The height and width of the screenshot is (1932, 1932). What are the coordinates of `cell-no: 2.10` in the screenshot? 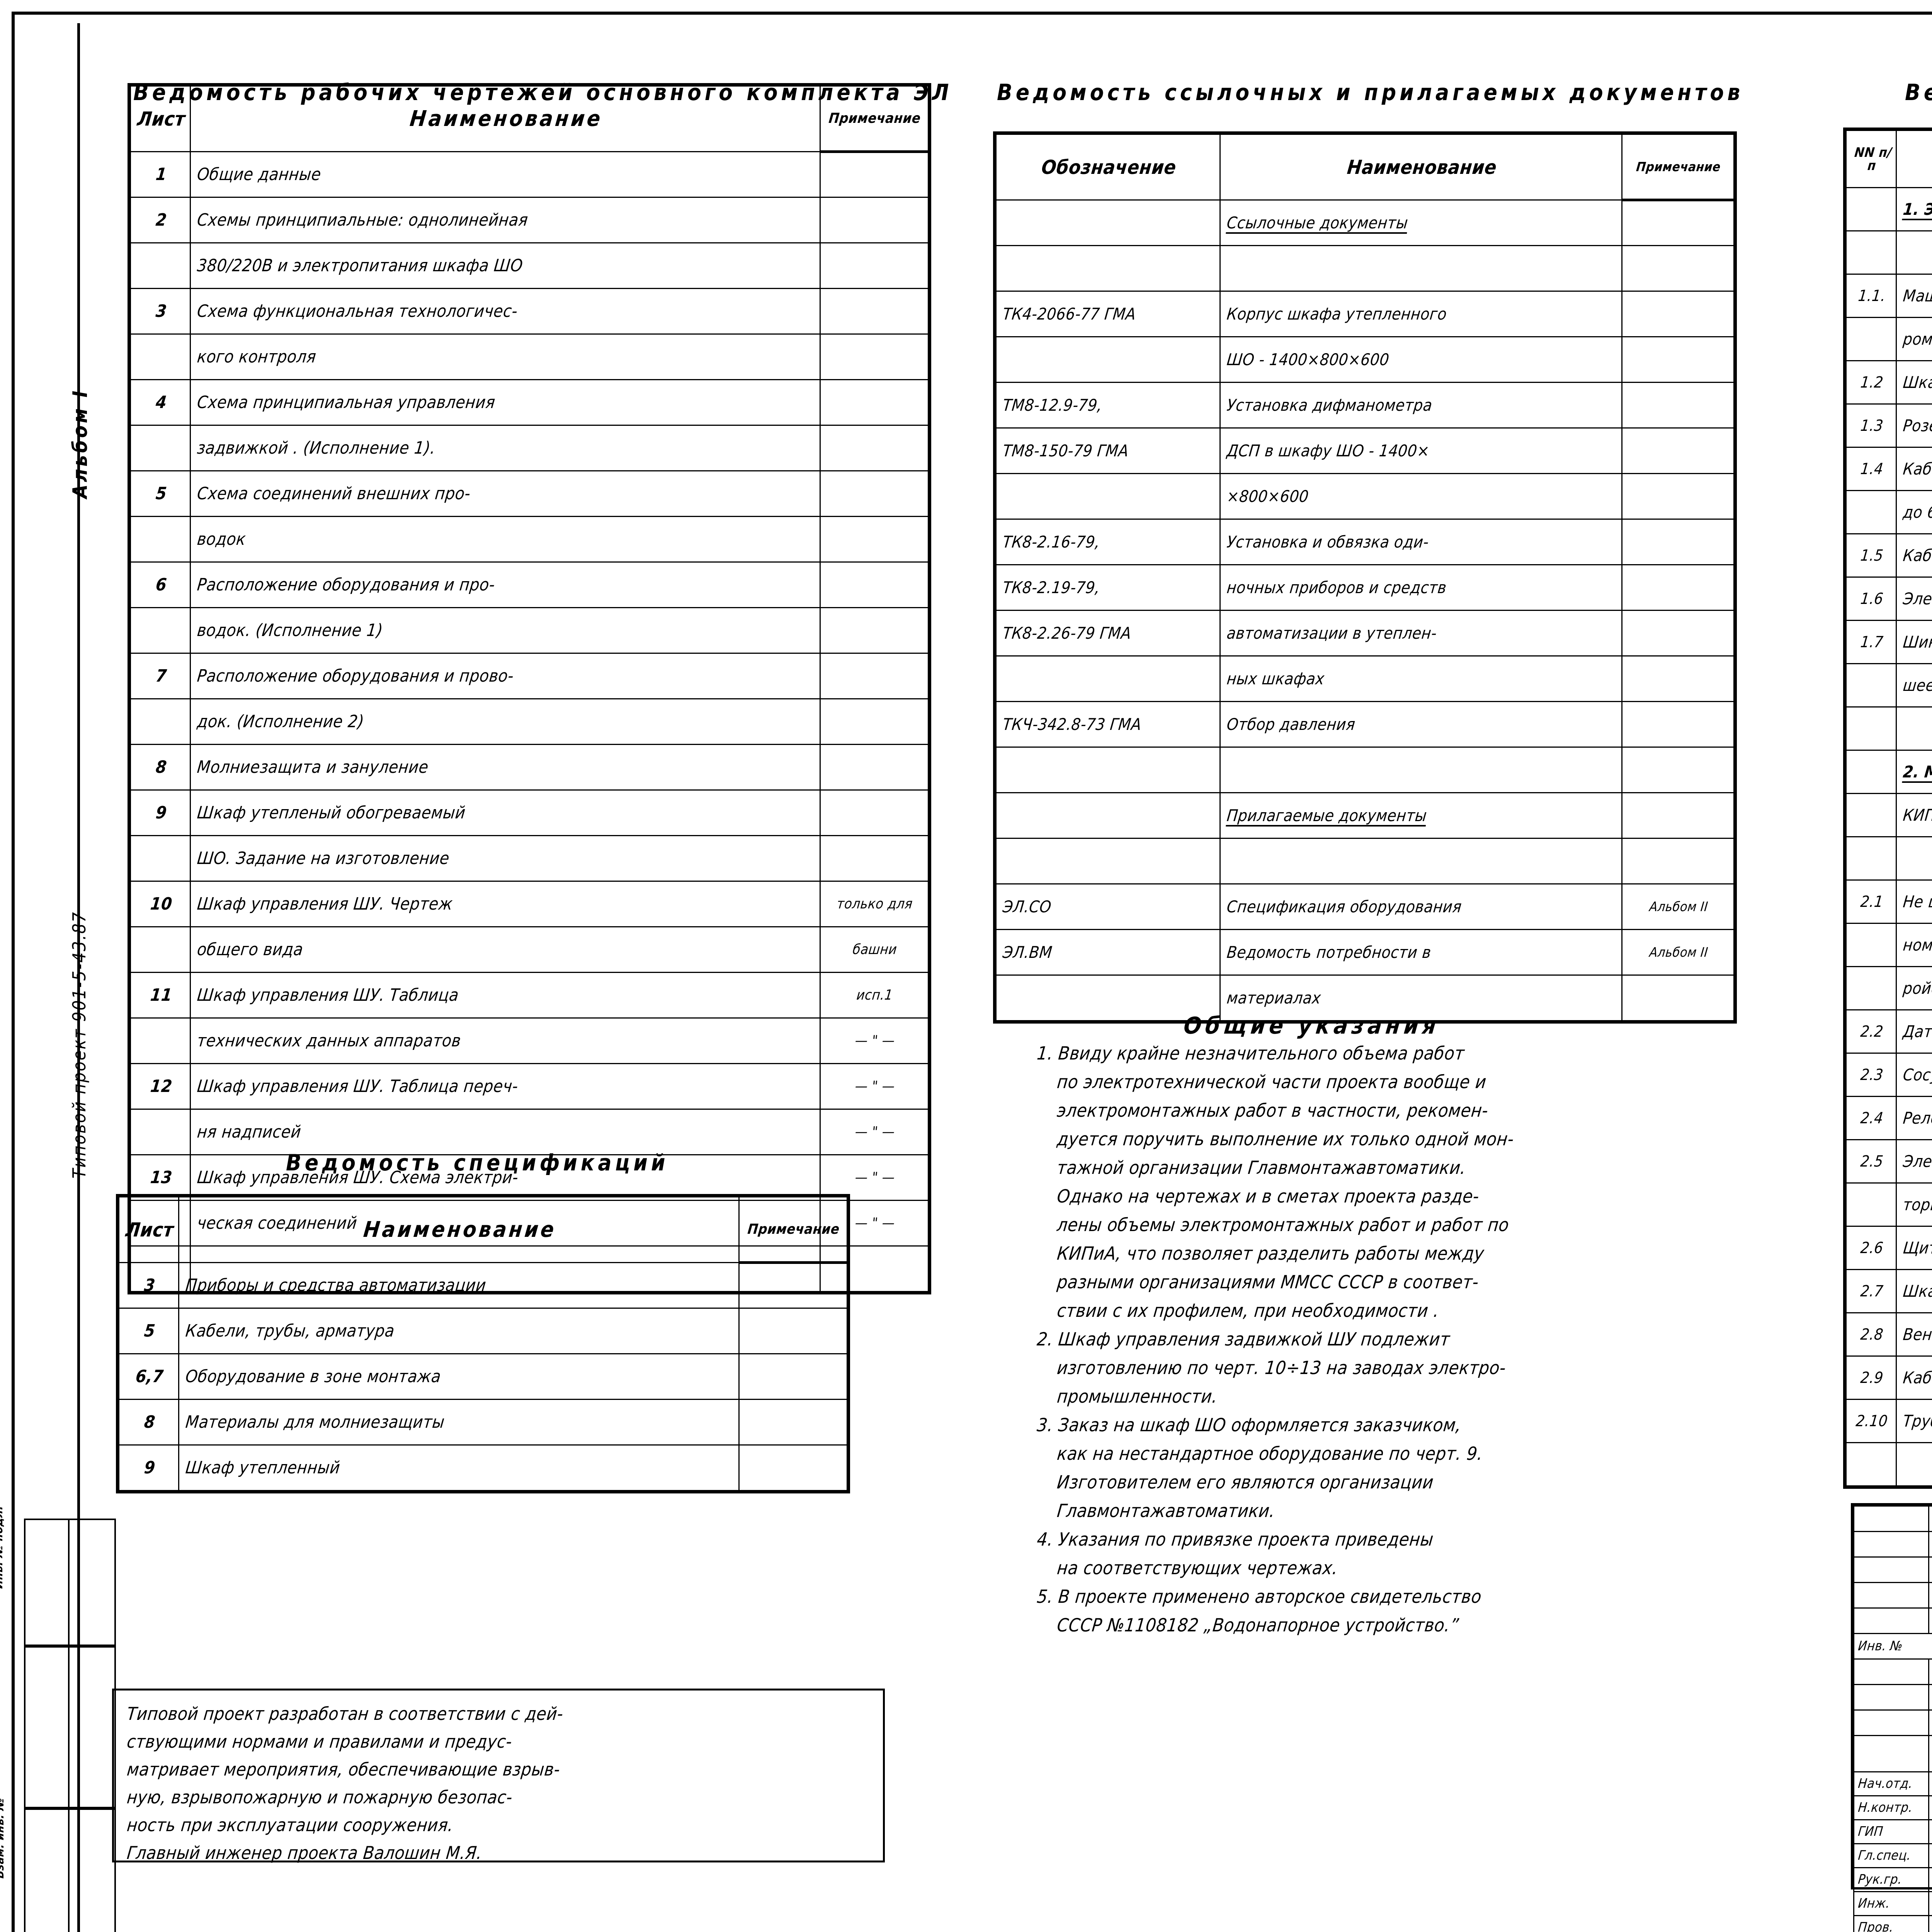 It's located at (1871, 1421).